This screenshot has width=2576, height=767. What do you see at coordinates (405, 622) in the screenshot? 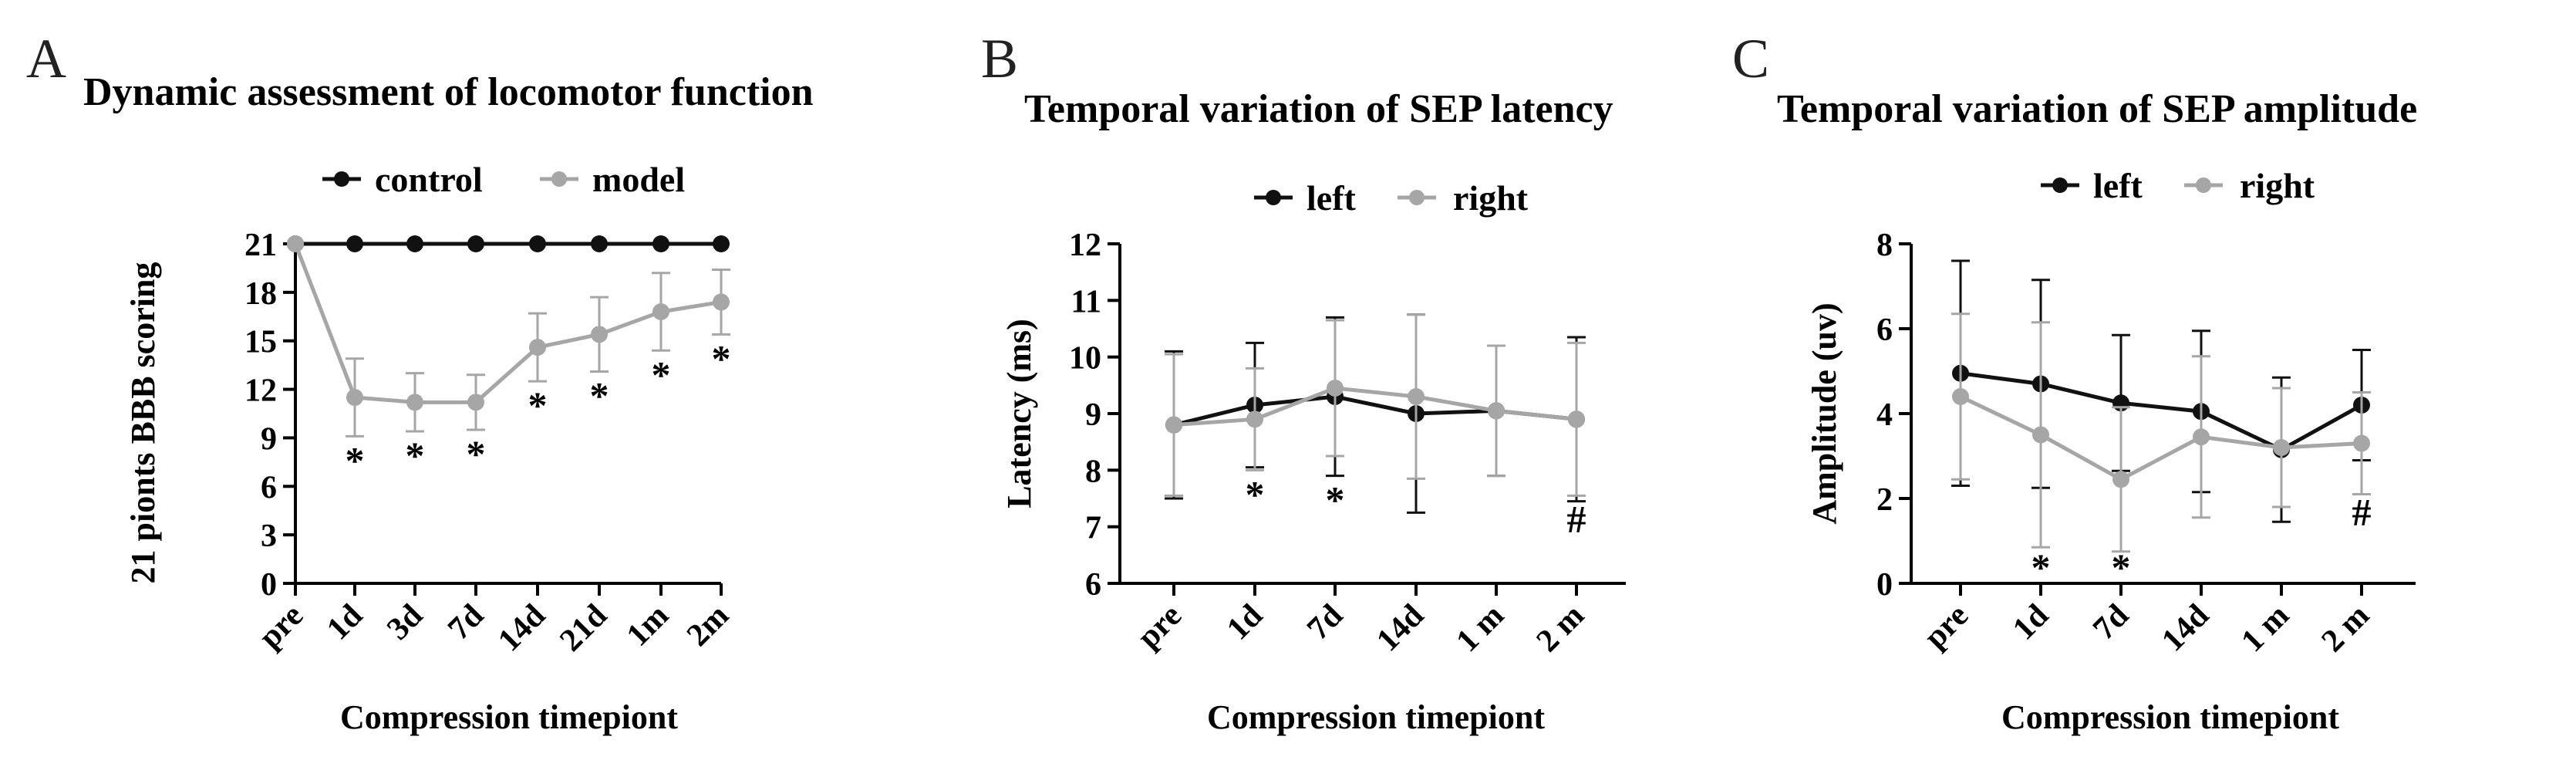
I see `x-tick-label: 3d` at bounding box center [405, 622].